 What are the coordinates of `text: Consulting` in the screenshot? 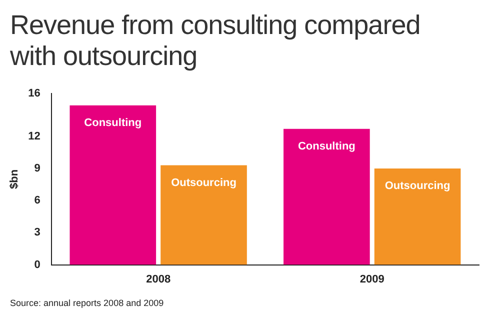 It's located at (327, 146).